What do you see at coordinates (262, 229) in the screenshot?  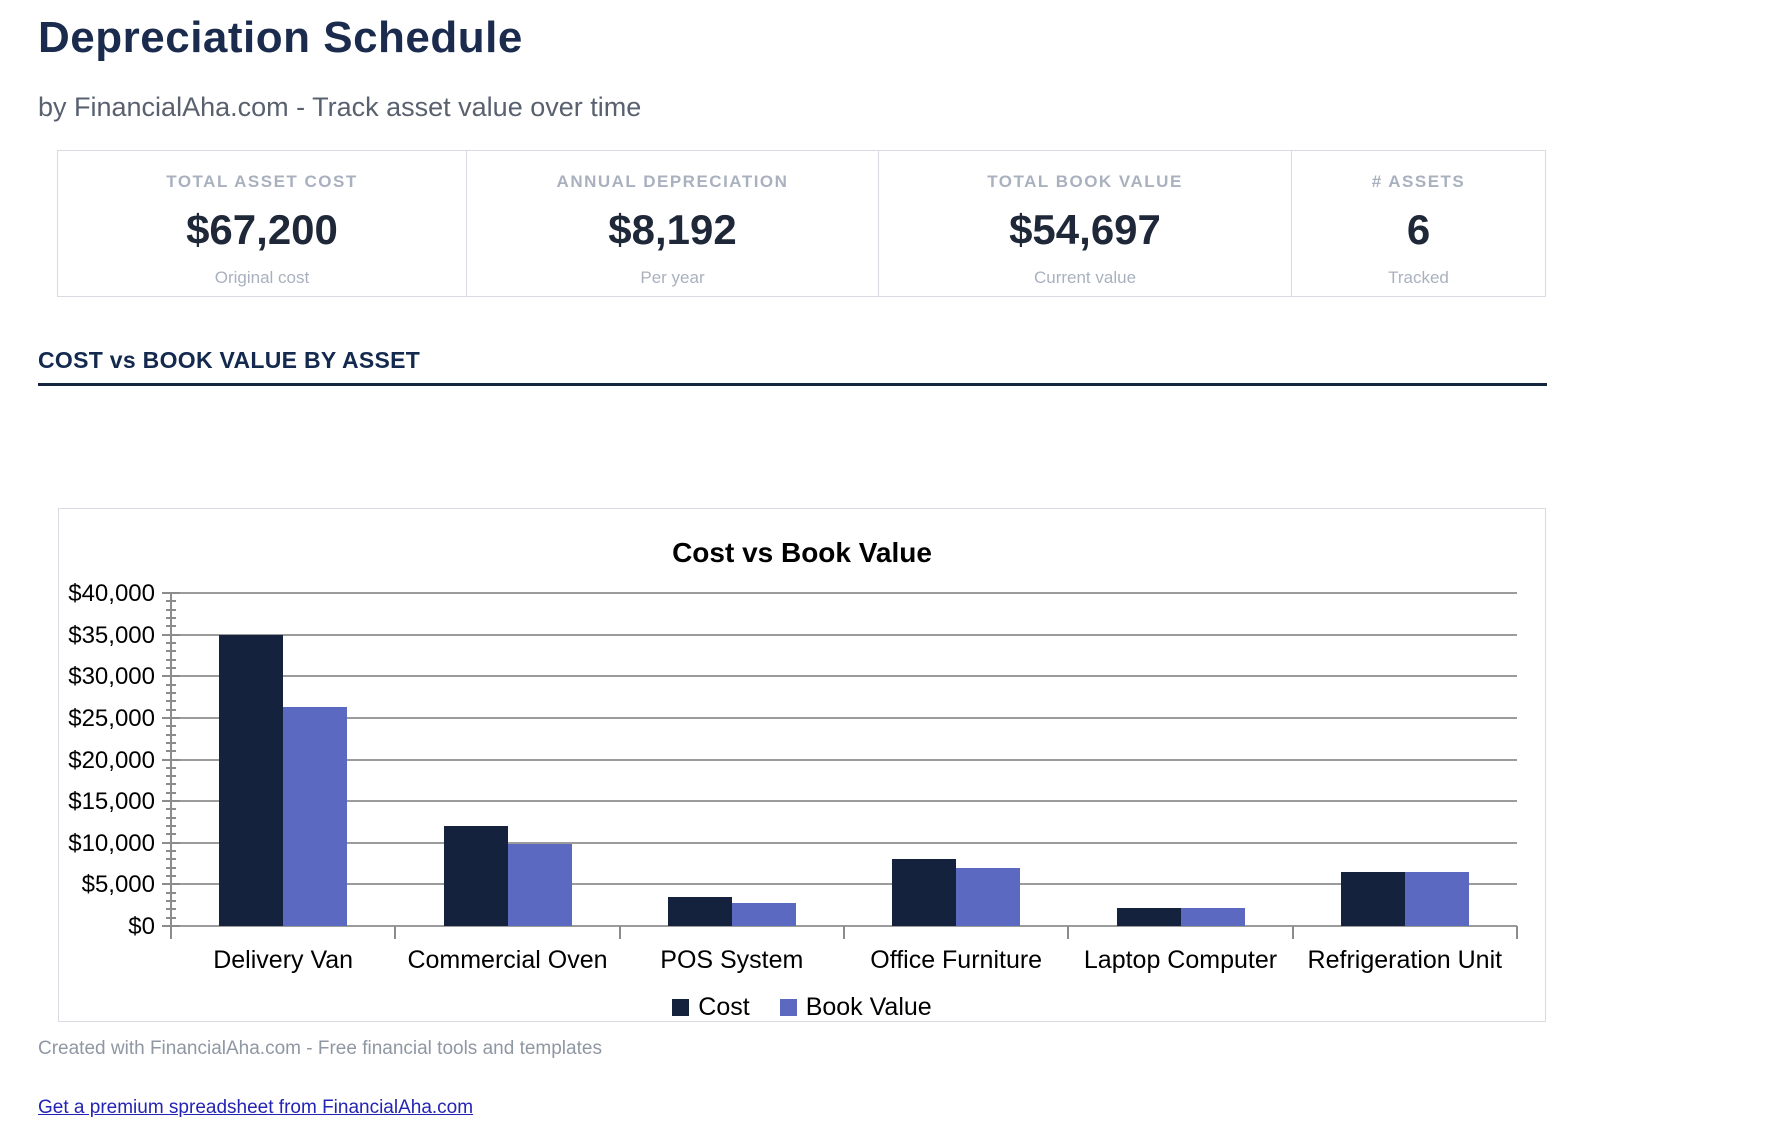 I see `kpi-value: $67,200` at bounding box center [262, 229].